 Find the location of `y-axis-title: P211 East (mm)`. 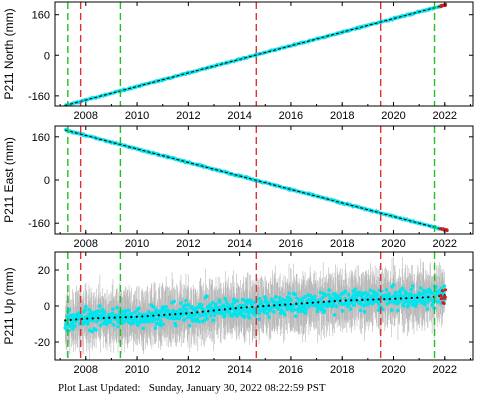

y-axis-title: P211 East (mm) is located at coordinates (9, 180).